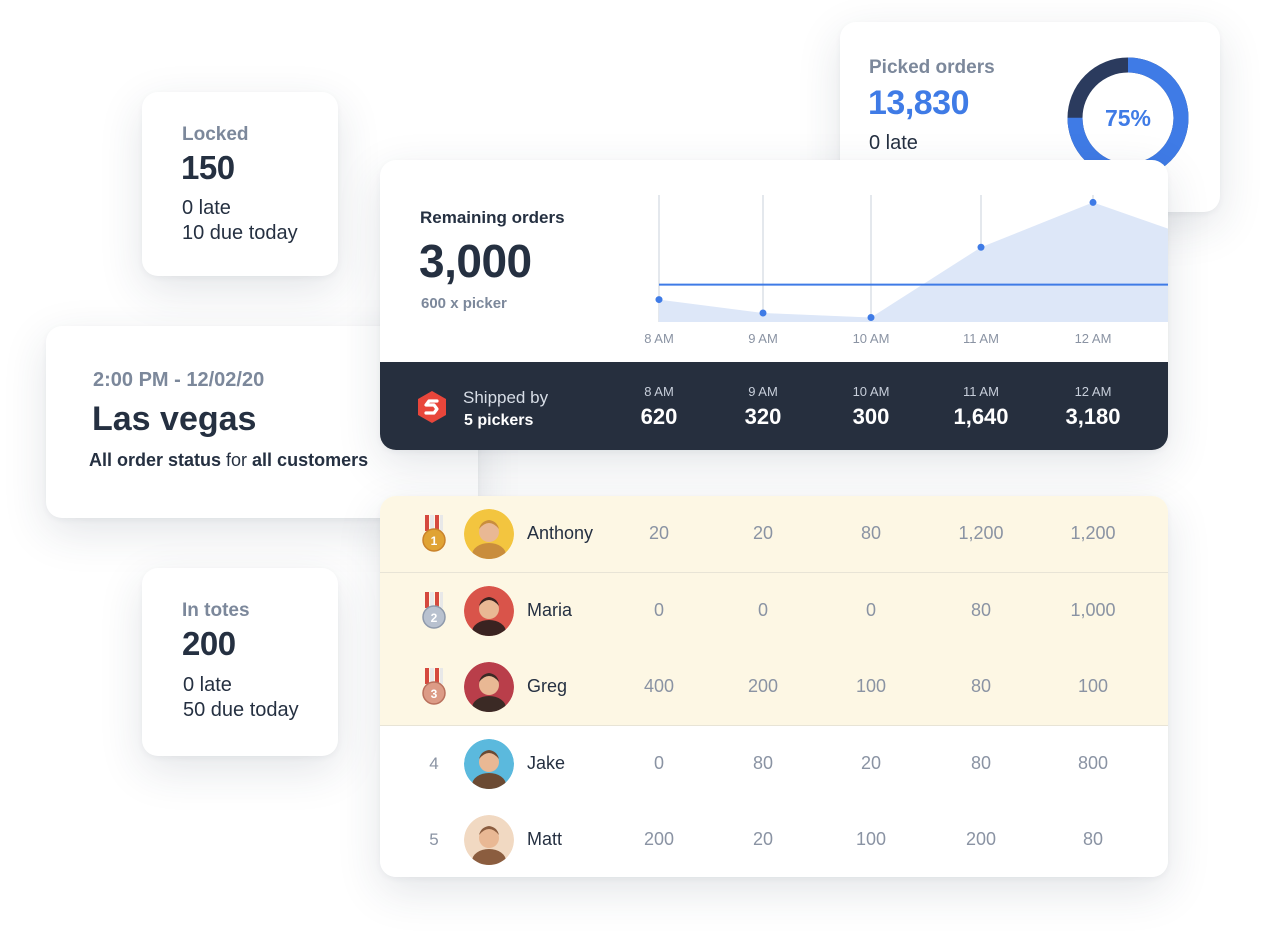  I want to click on shipped-column: 8 AM 620, so click(659, 407).